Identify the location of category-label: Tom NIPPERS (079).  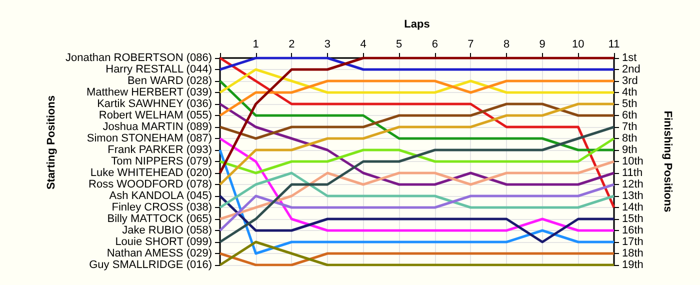
(161, 162).